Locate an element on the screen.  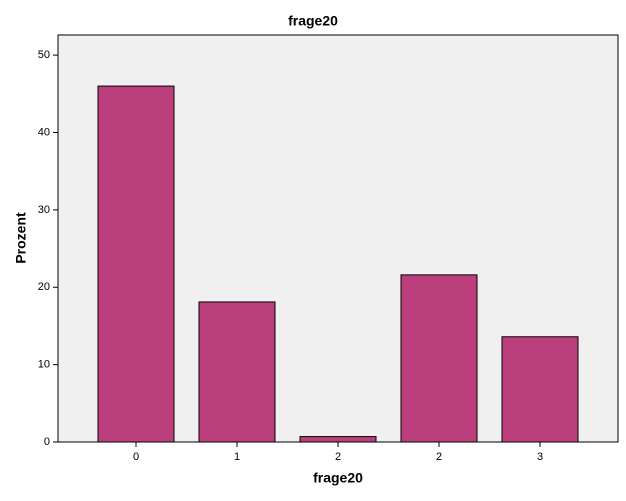
y-tick-label: 10 is located at coordinates (44, 365).